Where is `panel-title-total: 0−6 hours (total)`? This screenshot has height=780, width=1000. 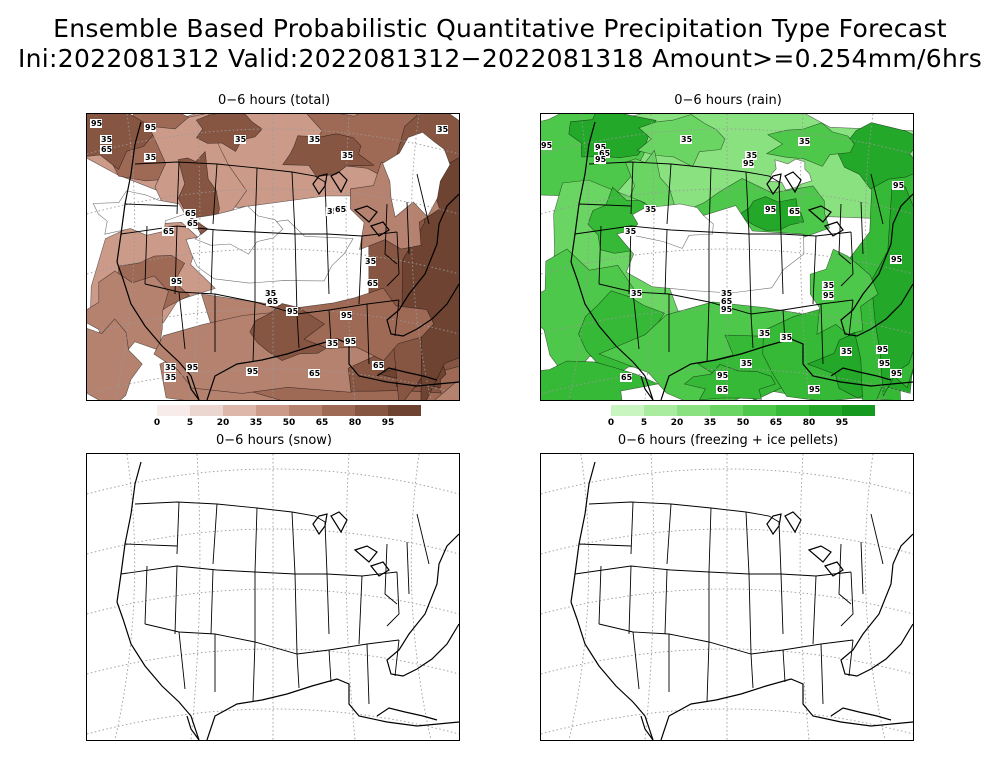
panel-title-total: 0−6 hours (total) is located at coordinates (274, 100).